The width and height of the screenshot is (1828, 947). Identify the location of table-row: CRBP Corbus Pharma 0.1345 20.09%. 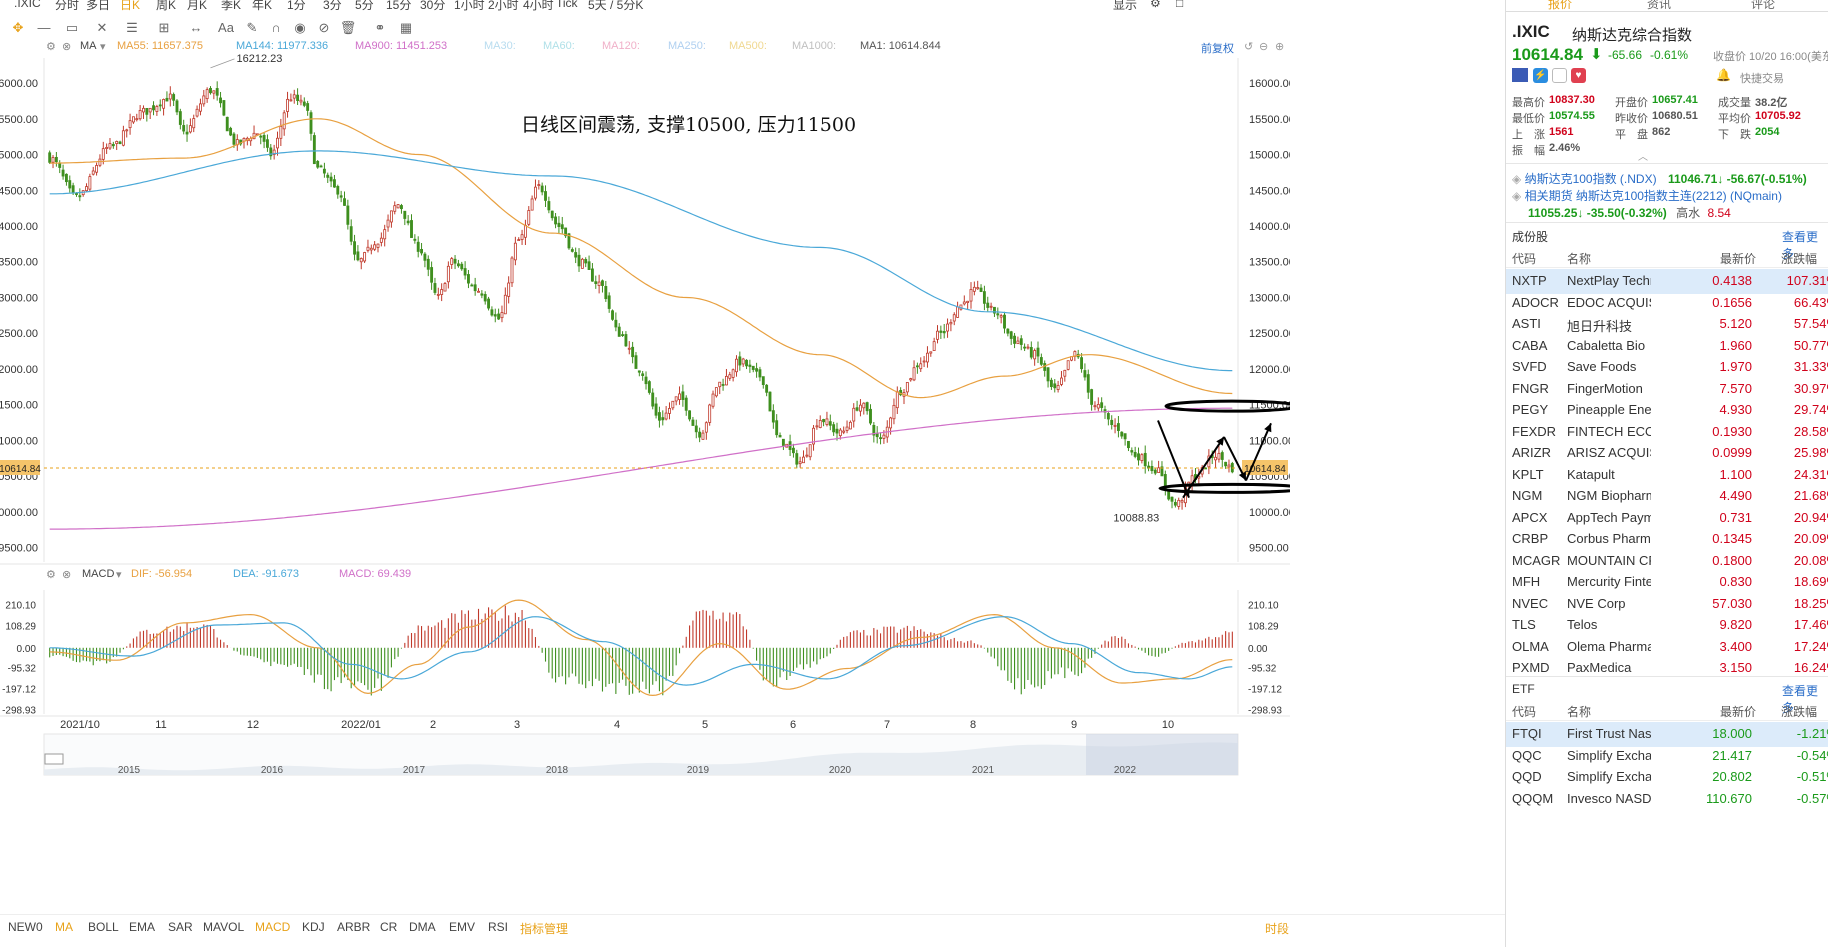
(1667, 539).